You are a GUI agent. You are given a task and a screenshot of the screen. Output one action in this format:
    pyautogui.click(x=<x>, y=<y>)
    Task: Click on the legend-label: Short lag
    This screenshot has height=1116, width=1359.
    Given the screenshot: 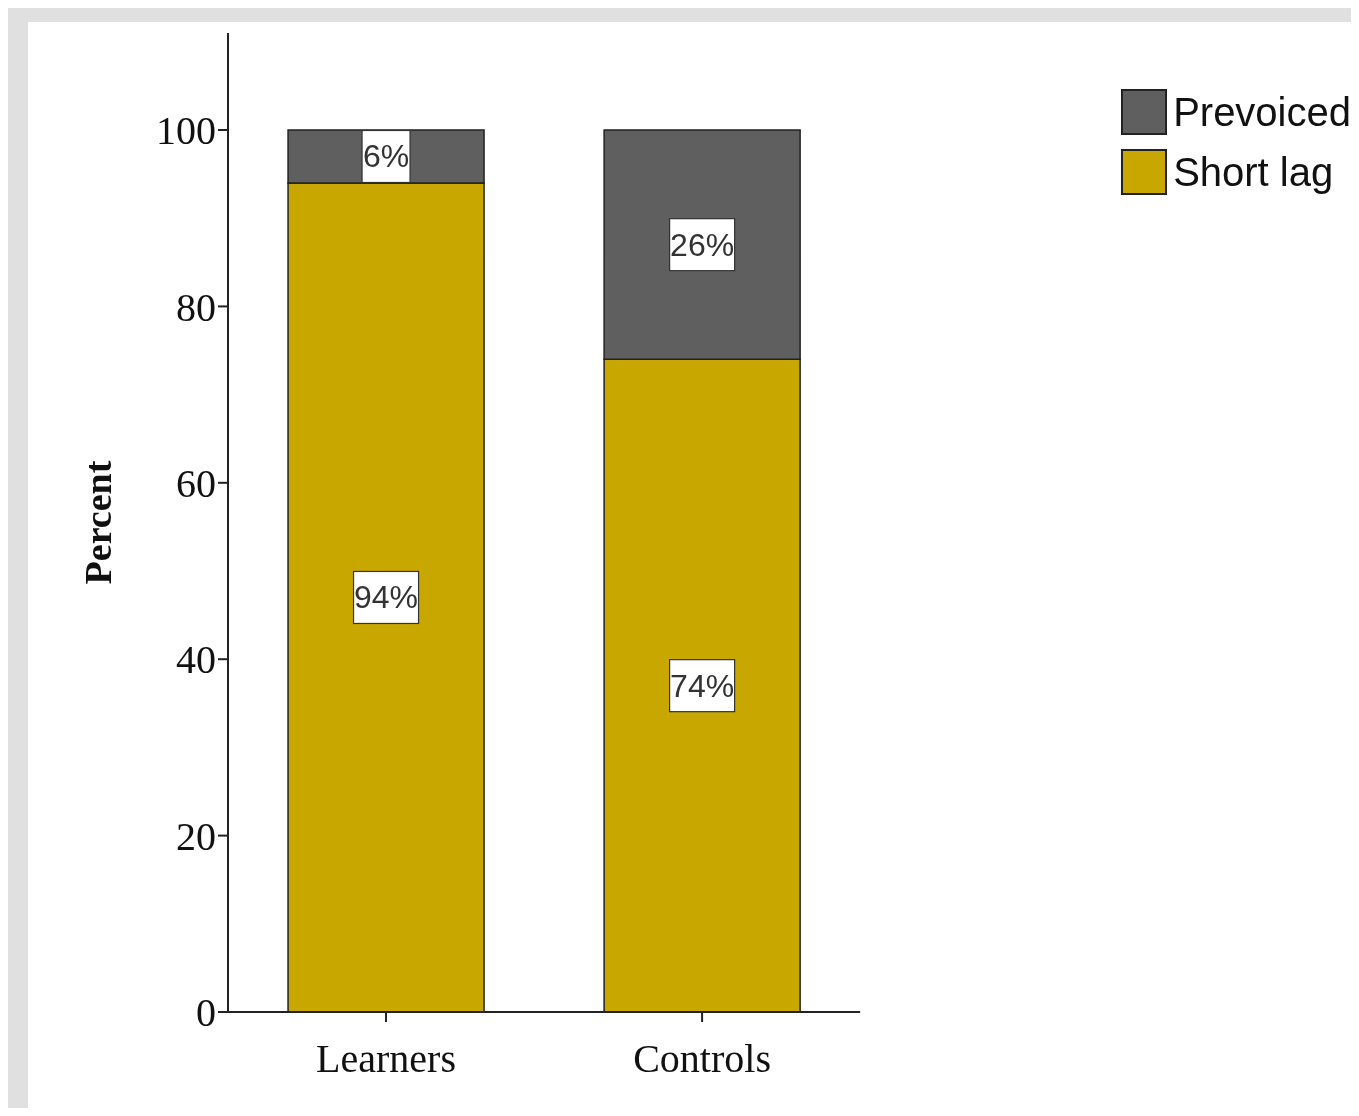 What is the action you would take?
    pyautogui.click(x=1253, y=172)
    